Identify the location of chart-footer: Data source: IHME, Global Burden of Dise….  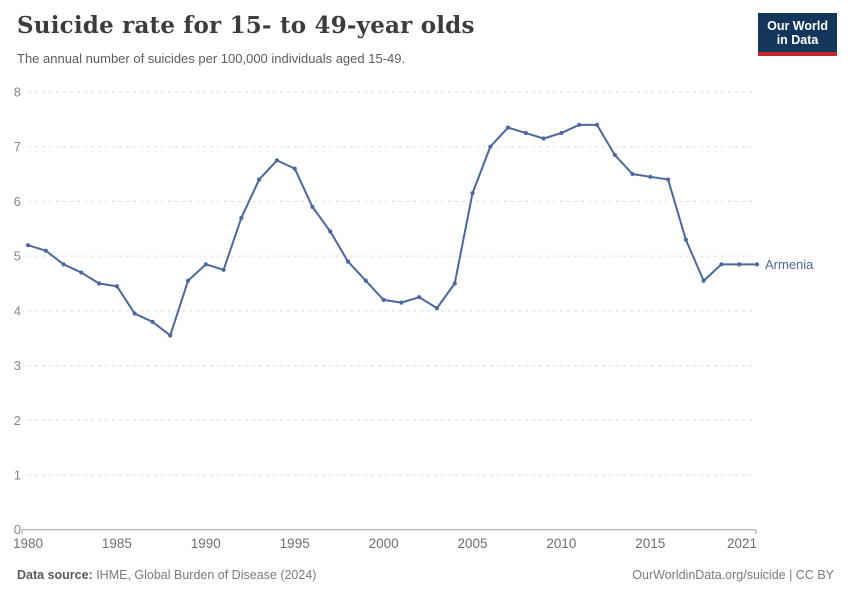
(425, 575).